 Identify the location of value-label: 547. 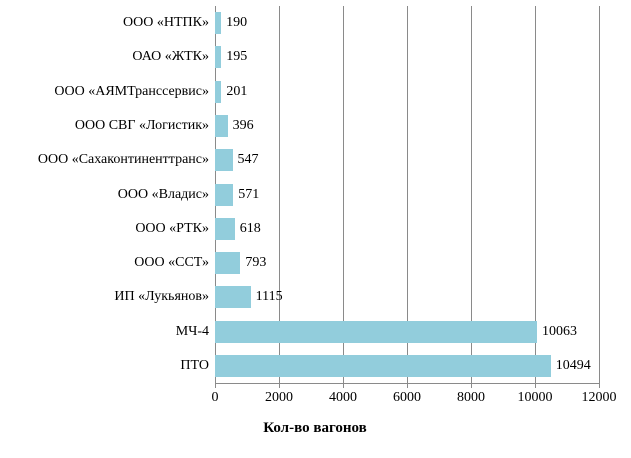
(248, 160).